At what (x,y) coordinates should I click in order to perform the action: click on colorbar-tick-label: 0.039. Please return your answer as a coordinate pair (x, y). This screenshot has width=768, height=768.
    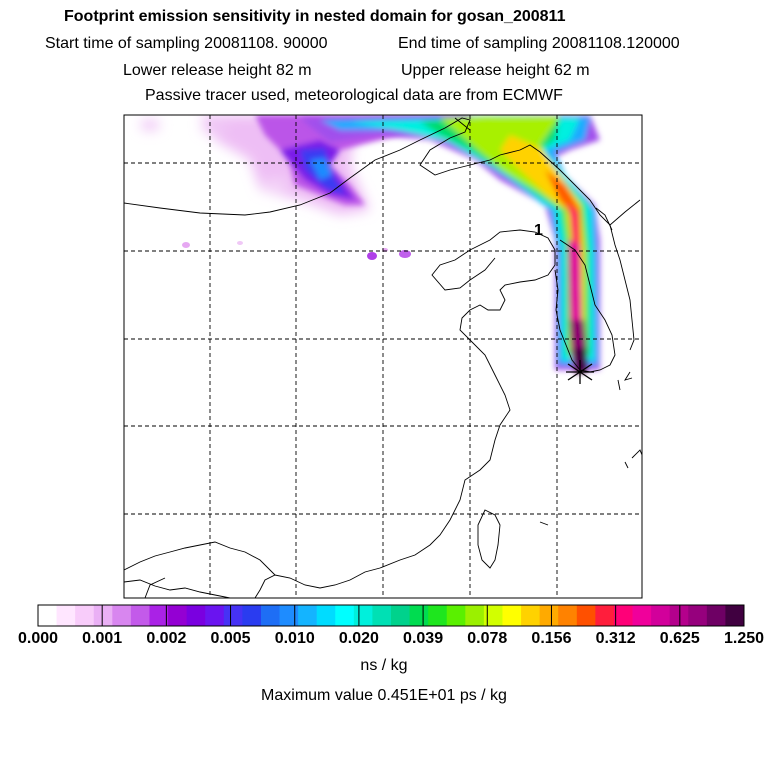
    Looking at the image, I should click on (423, 638).